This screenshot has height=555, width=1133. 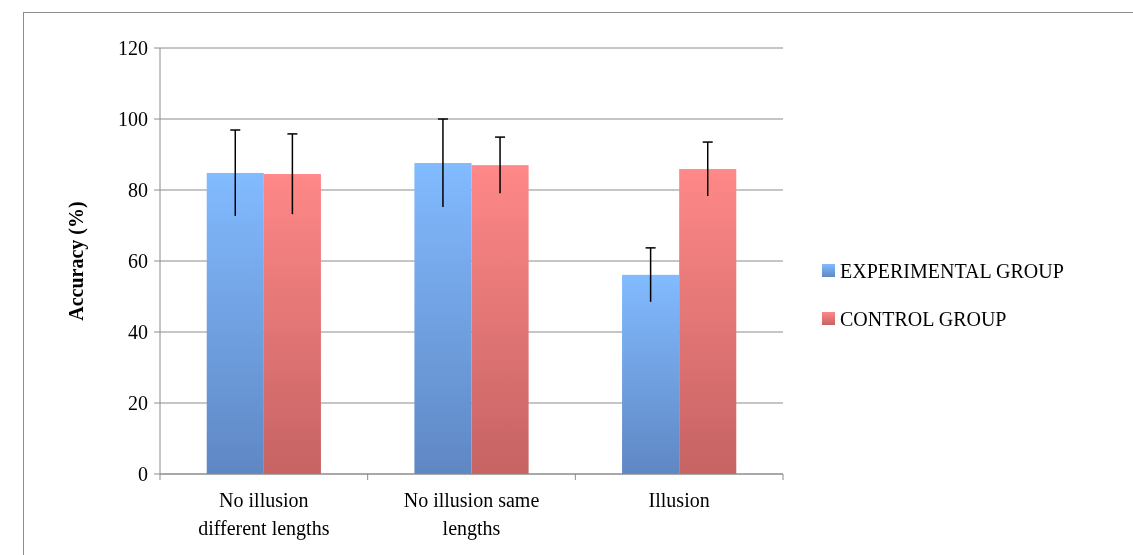 What do you see at coordinates (138, 261) in the screenshot?
I see `y-tick-label: 60` at bounding box center [138, 261].